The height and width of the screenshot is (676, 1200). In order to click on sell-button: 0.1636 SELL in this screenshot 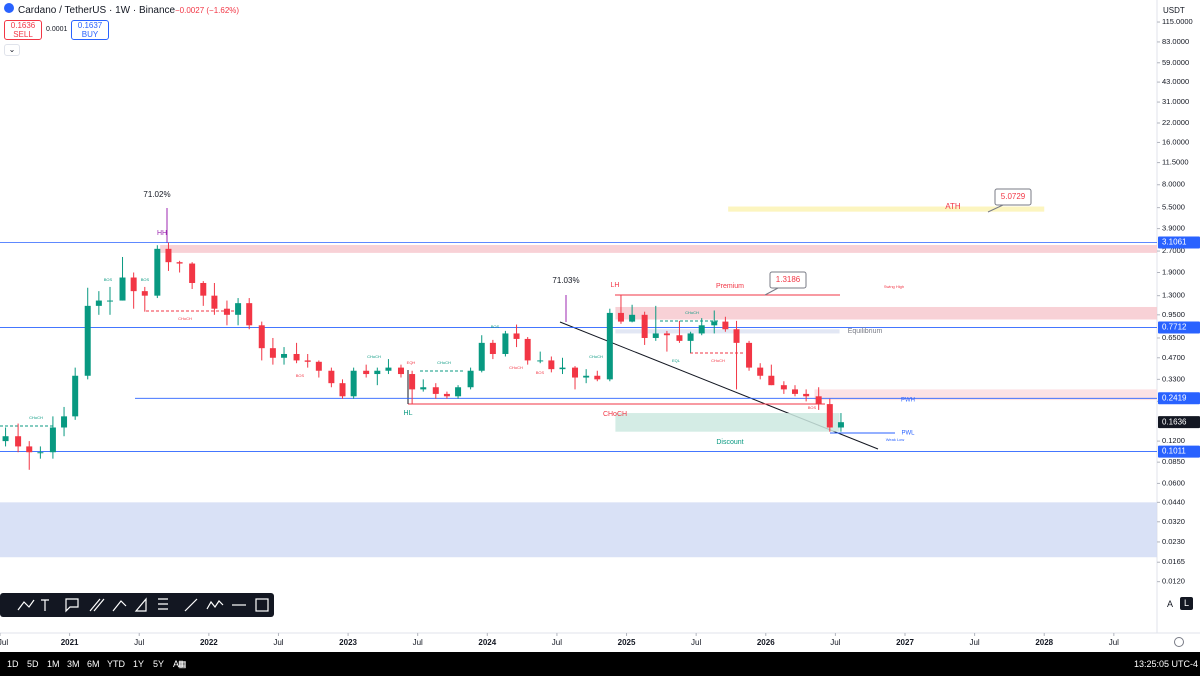, I will do `click(23, 30)`.